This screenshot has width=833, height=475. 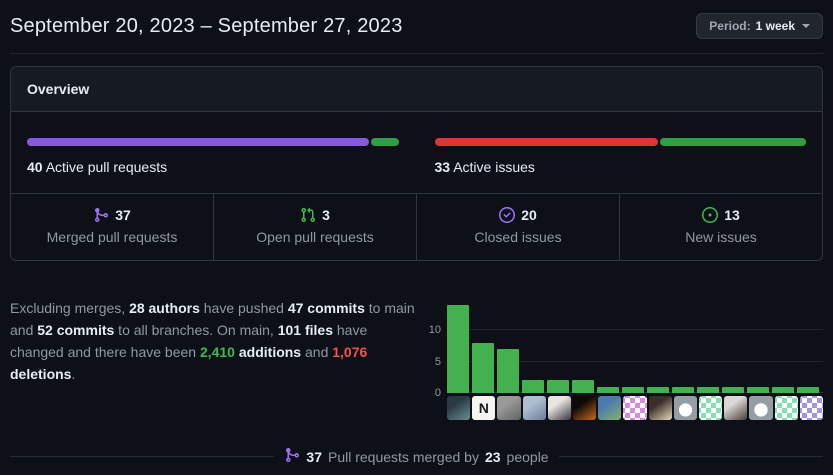 I want to click on stat-closed-issues: 20 Closed issues, so click(x=517, y=227).